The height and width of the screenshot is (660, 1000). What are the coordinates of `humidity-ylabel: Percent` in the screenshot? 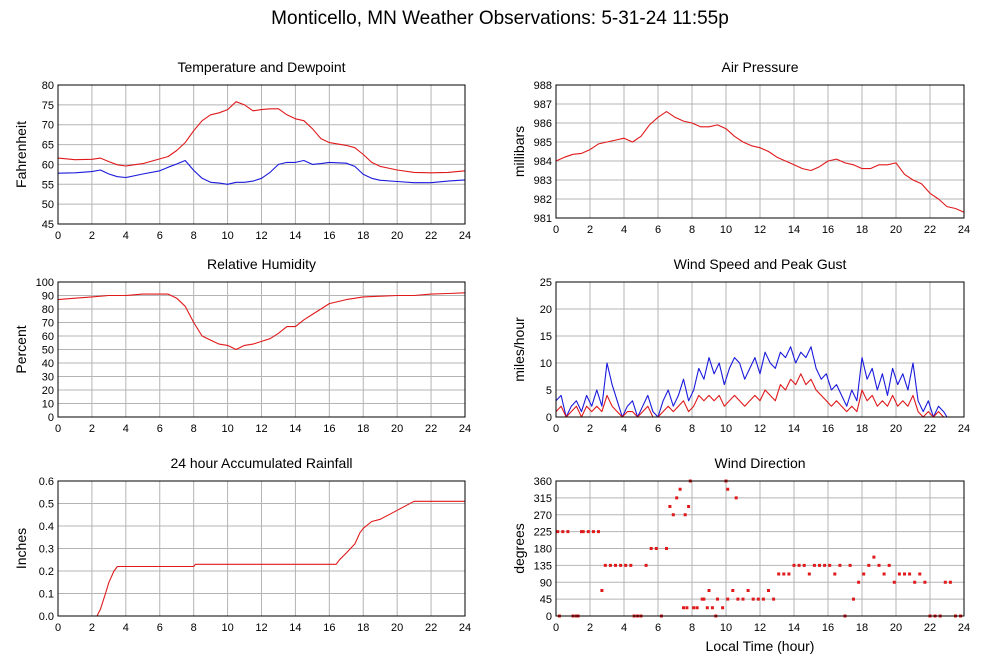 It's located at (21, 349).